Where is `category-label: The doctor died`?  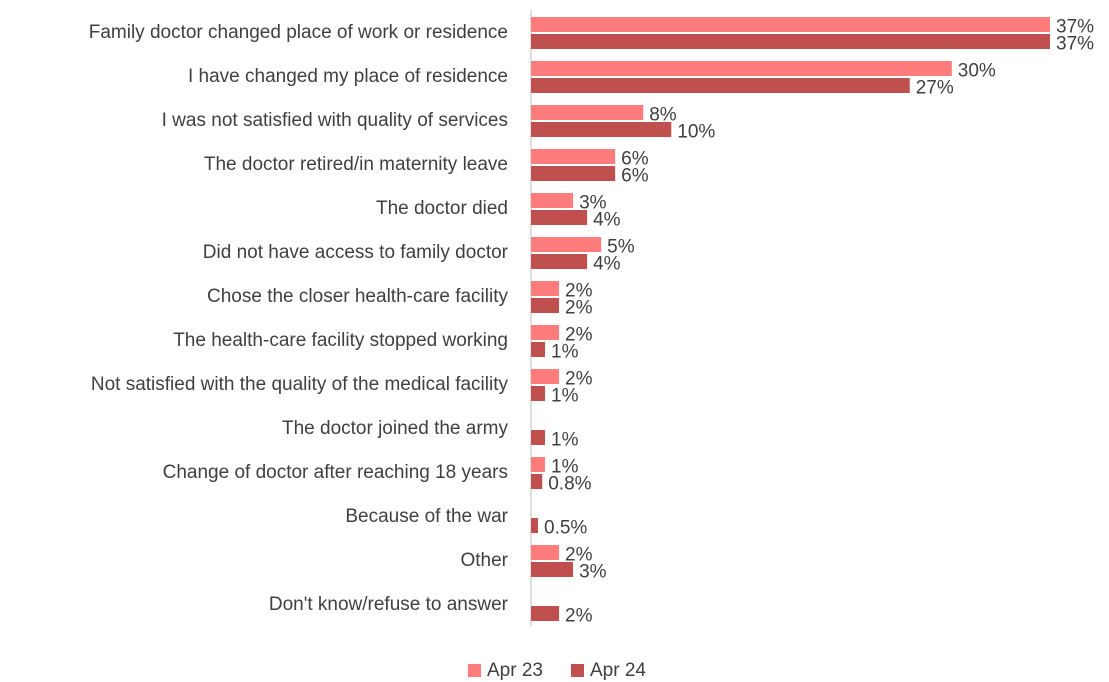 category-label: The doctor died is located at coordinates (442, 208).